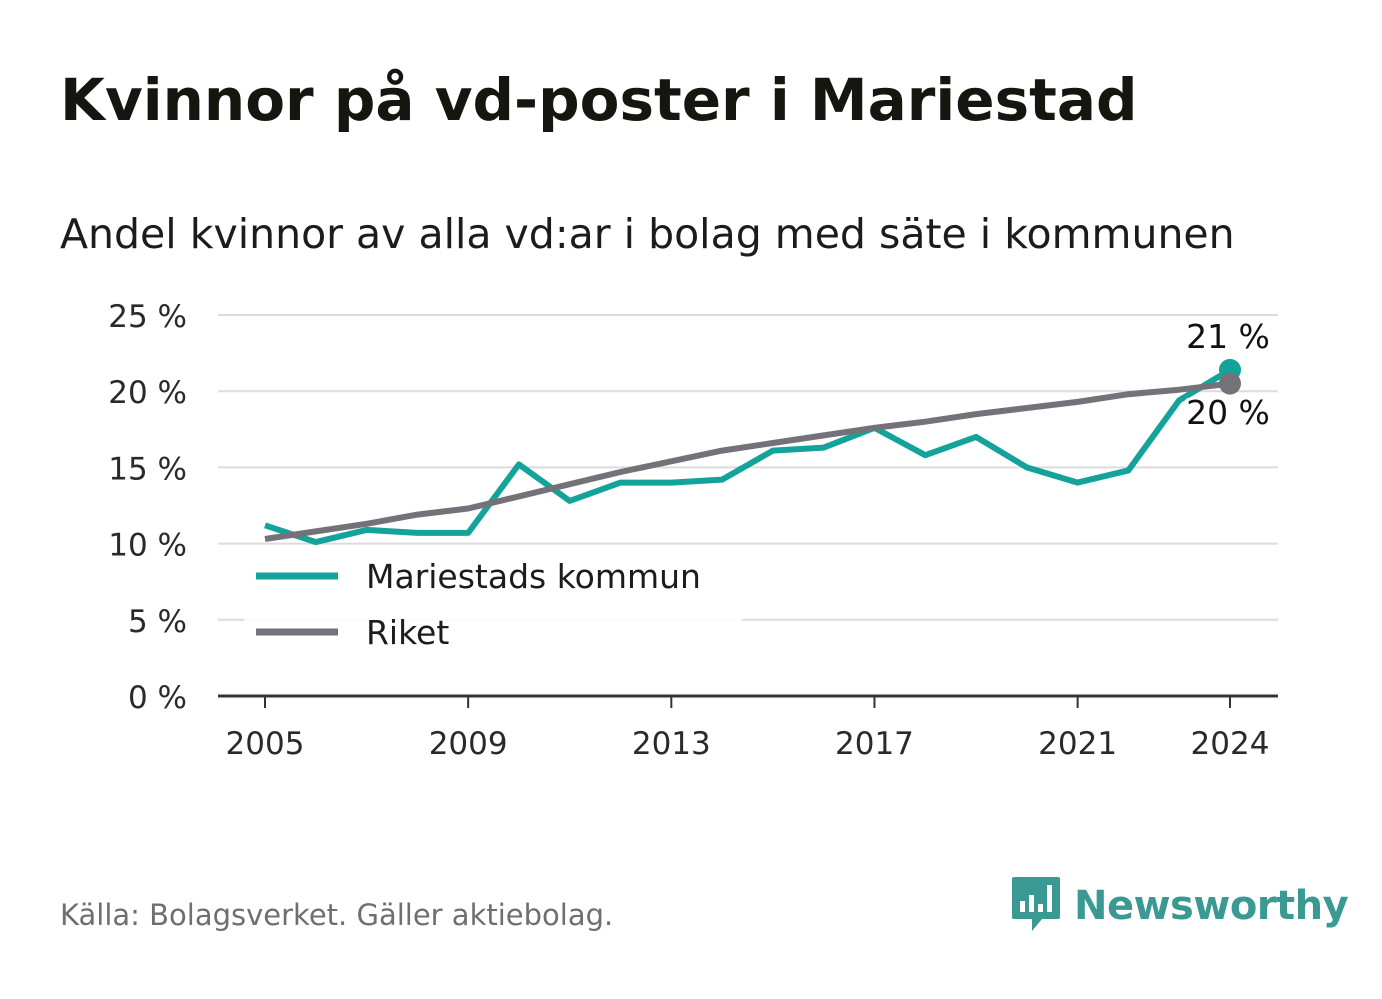  Describe the element at coordinates (493, 601) in the screenshot. I see `legend-background` at that location.